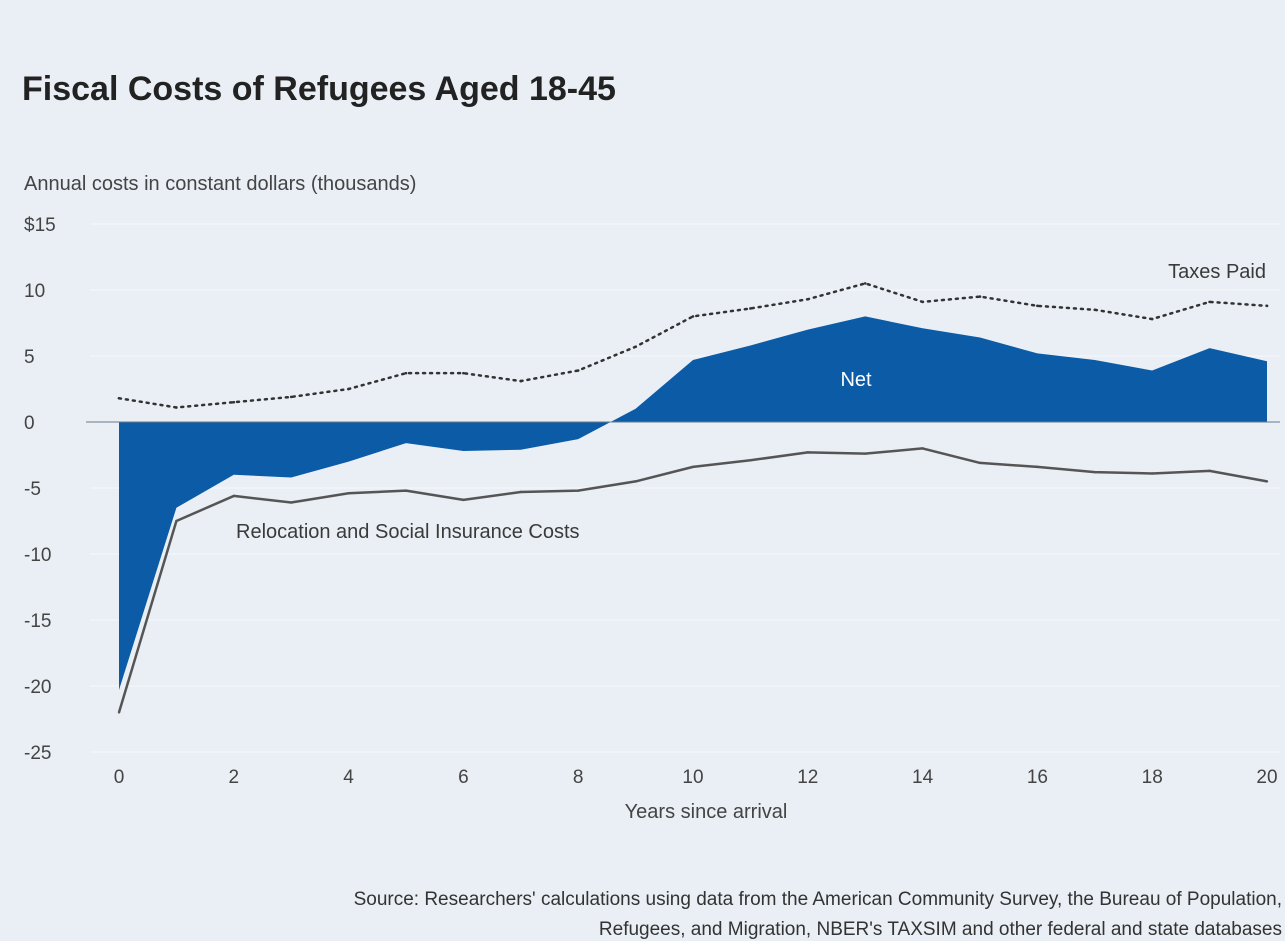 The width and height of the screenshot is (1285, 941). What do you see at coordinates (856, 380) in the screenshot?
I see `net-label: Net` at bounding box center [856, 380].